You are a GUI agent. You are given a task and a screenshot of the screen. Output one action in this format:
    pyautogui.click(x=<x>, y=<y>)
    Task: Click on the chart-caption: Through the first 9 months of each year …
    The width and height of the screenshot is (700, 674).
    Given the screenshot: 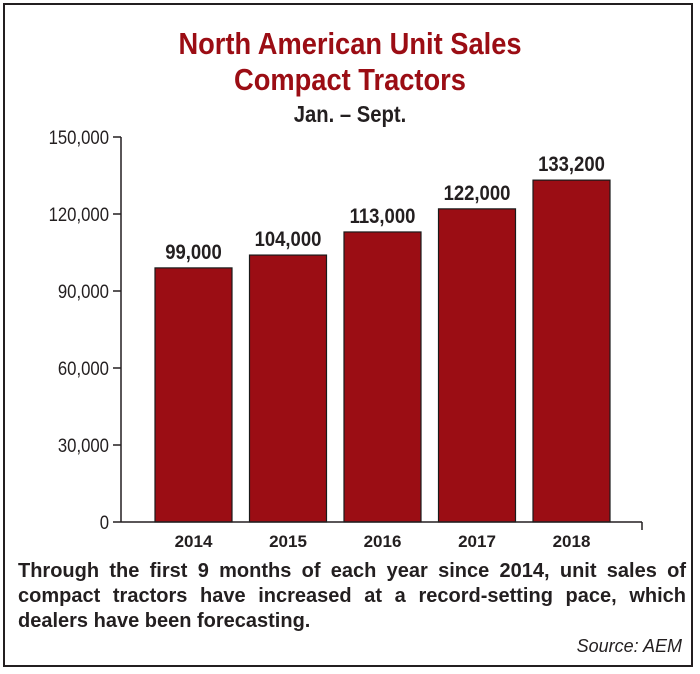 What is the action you would take?
    pyautogui.click(x=352, y=596)
    